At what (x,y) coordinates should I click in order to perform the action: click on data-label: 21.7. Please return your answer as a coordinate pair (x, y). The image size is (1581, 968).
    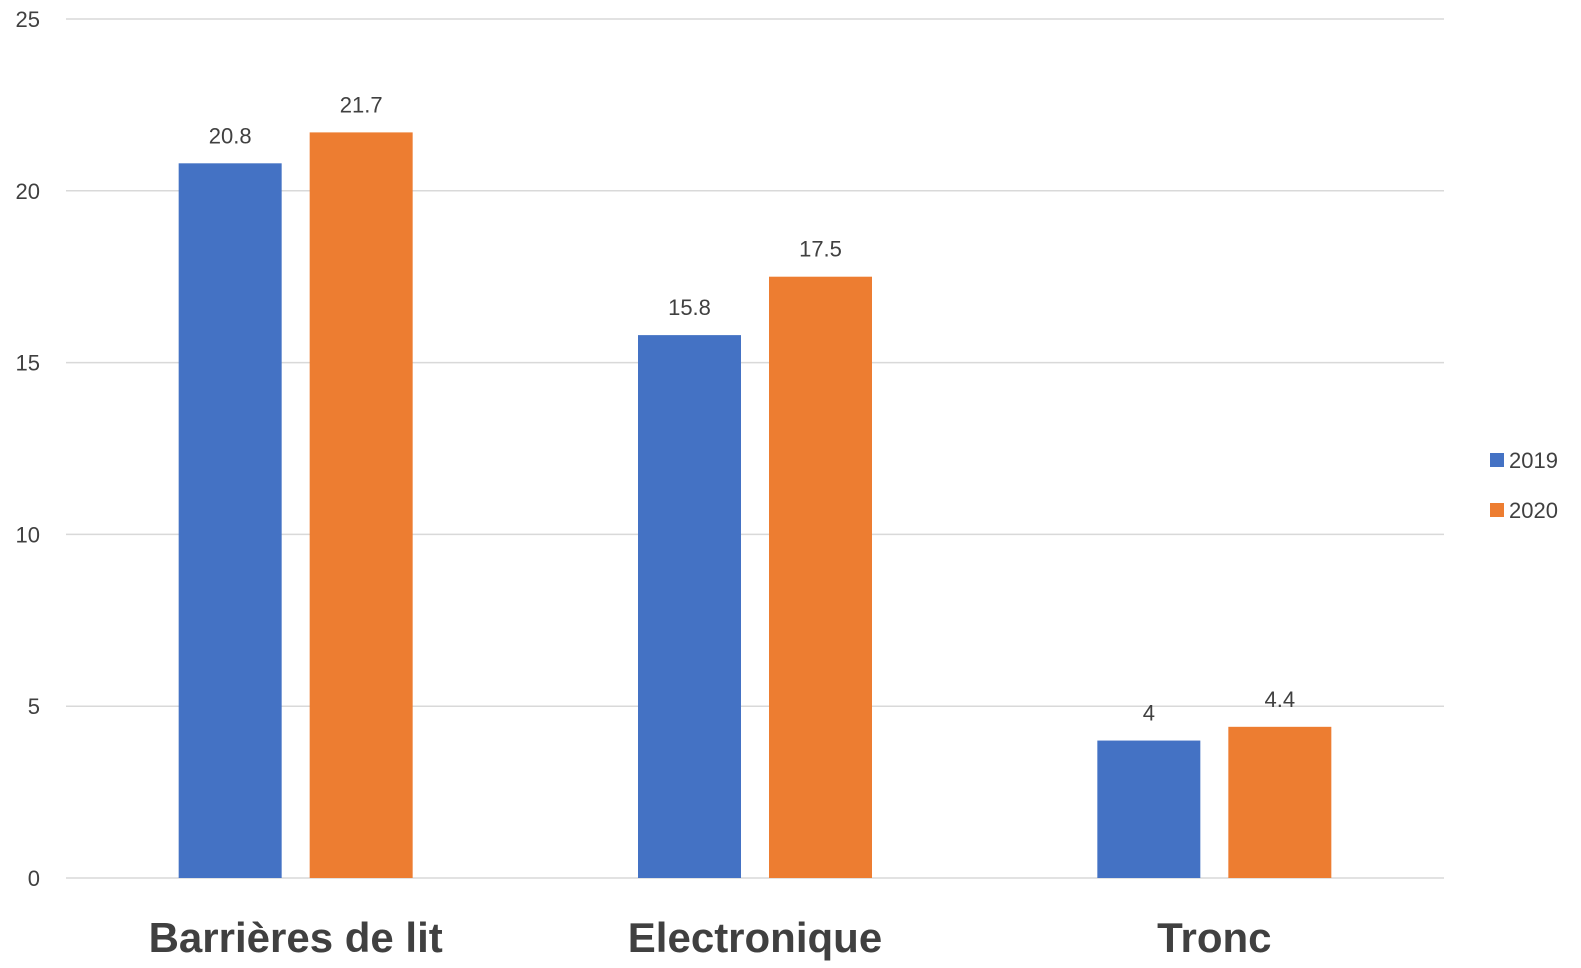
    Looking at the image, I should click on (361, 104).